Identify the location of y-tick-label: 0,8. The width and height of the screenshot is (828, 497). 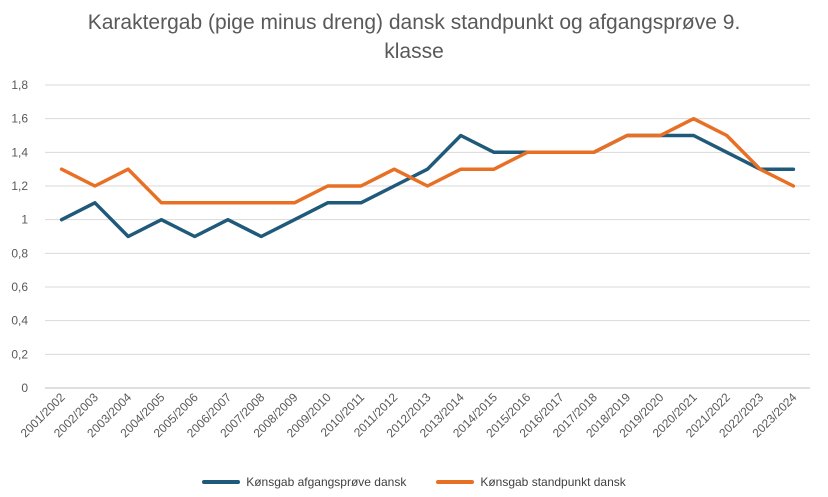
(19, 253).